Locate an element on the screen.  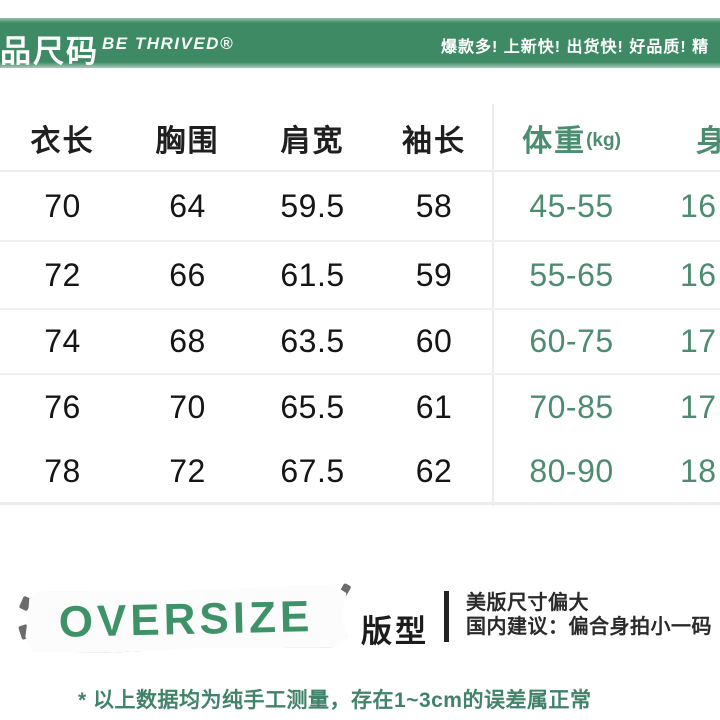
cell-garment-length: 78 is located at coordinates (62, 470).